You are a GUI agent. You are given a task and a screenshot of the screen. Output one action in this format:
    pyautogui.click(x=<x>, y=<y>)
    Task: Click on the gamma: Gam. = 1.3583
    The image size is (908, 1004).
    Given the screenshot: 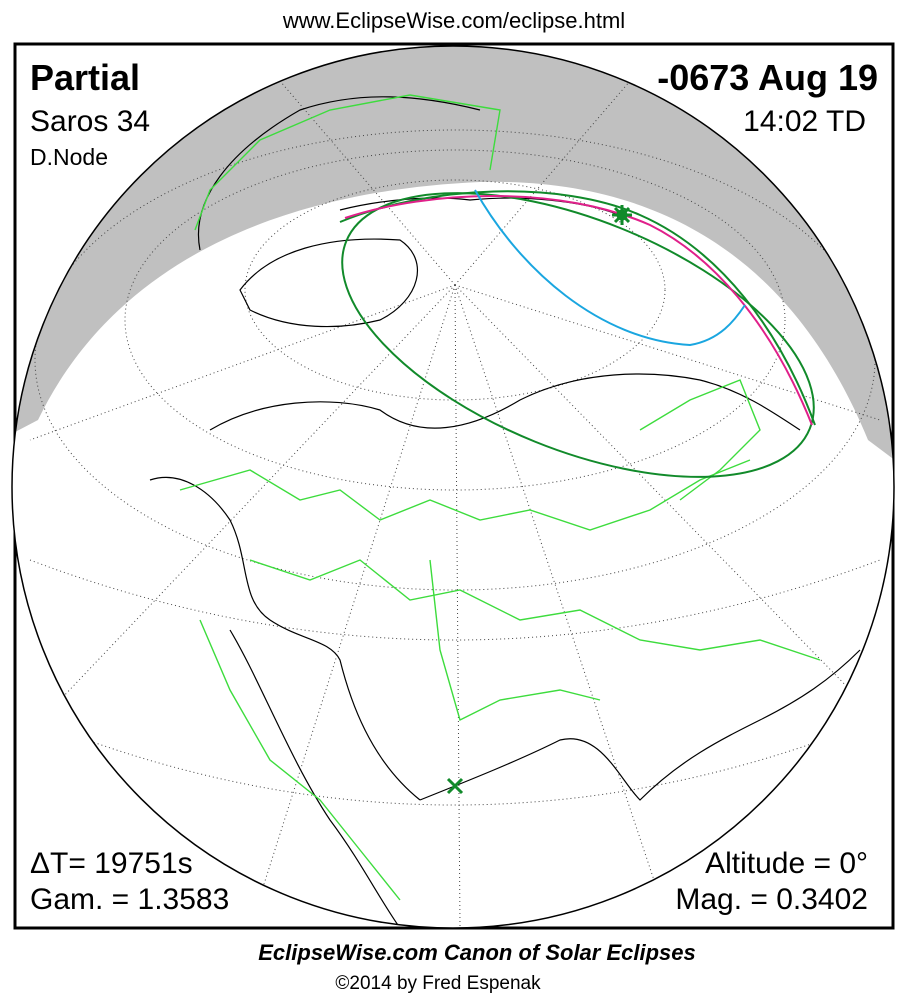 What is the action you would take?
    pyautogui.click(x=129, y=899)
    